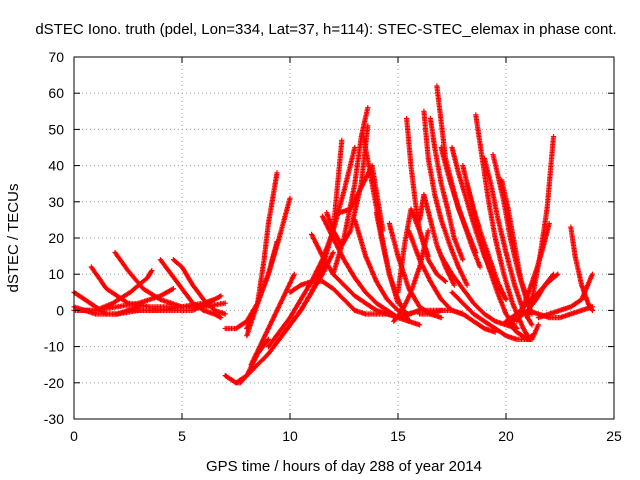 This screenshot has width=640, height=480. I want to click on series-arc52, so click(581, 268).